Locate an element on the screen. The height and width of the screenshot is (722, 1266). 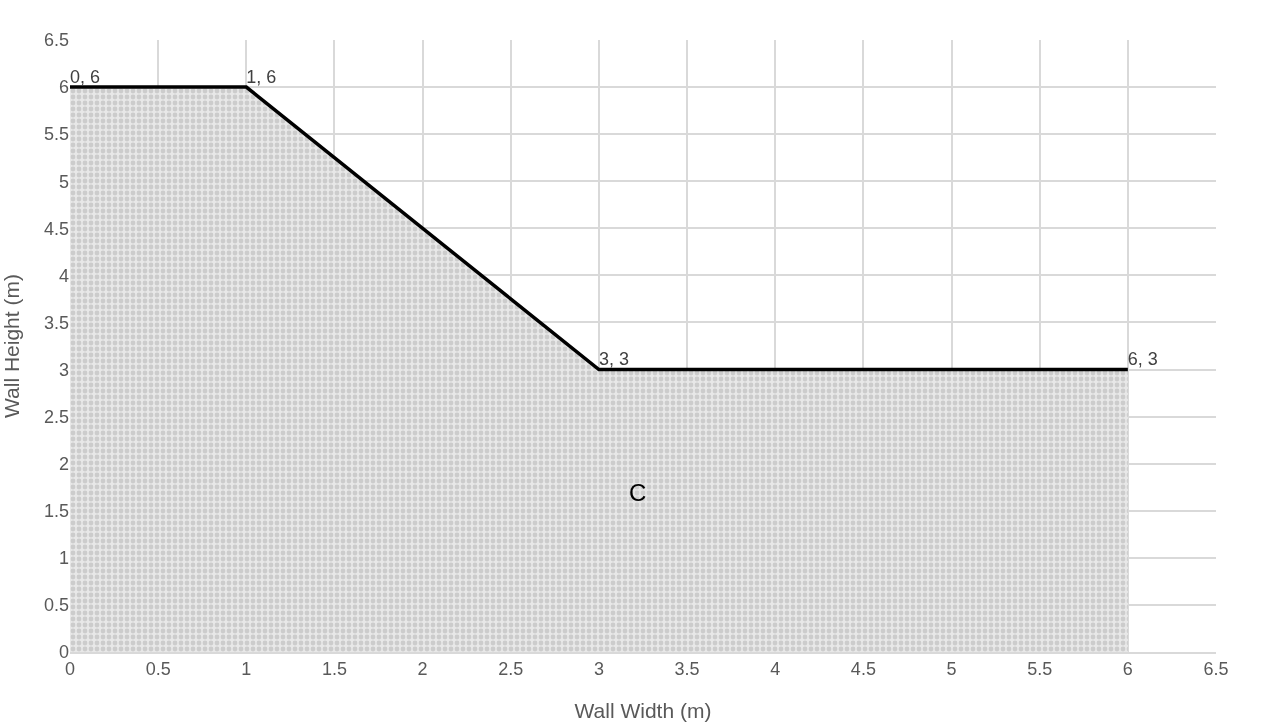
y-tick-label: 1 is located at coordinates (63, 558).